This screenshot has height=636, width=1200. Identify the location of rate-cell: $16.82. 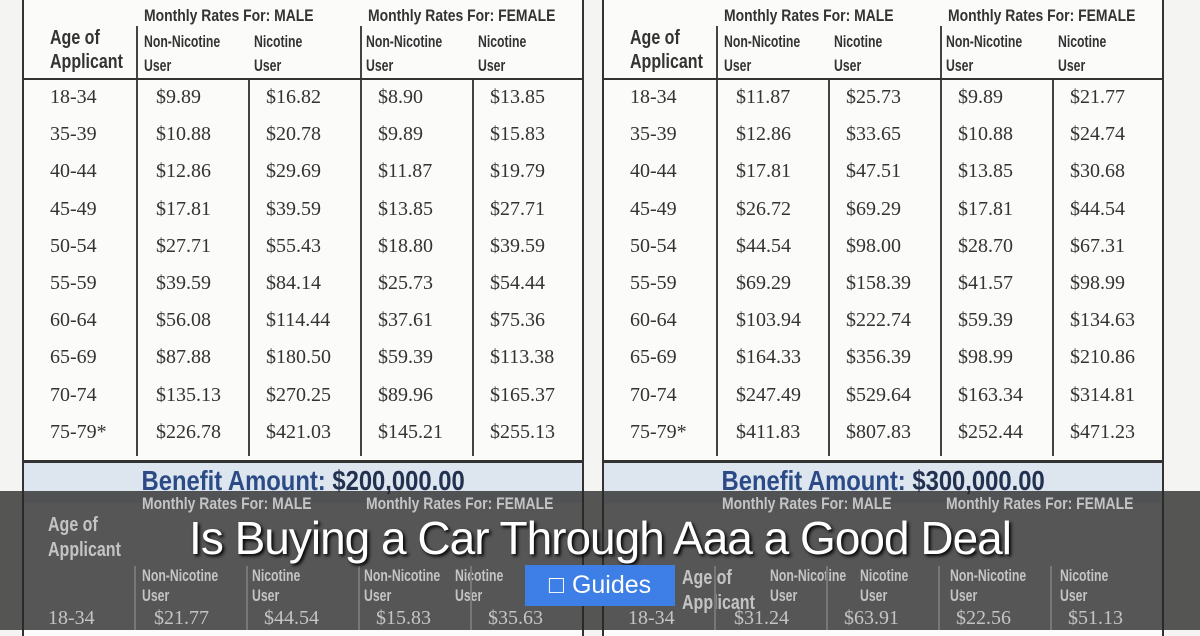
(293, 97).